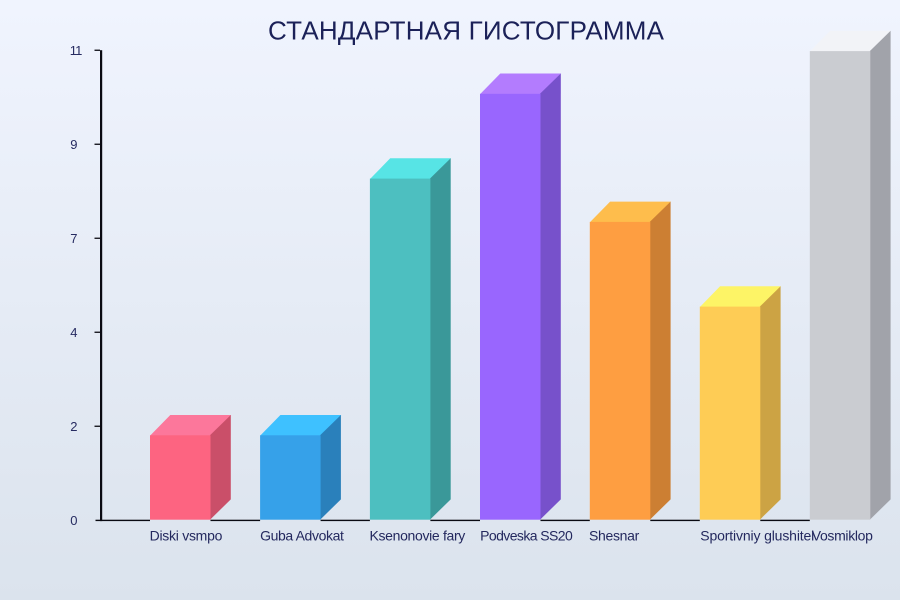  Describe the element at coordinates (76, 50) in the screenshot. I see `svg-text: 11` at that location.